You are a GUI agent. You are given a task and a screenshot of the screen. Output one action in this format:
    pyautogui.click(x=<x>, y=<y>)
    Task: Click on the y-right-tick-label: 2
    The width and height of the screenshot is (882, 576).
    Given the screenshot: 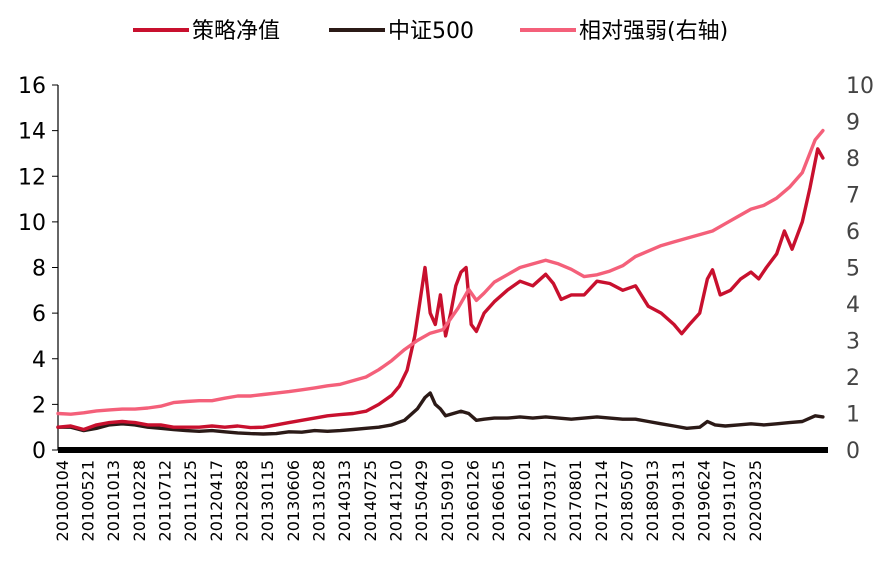 What is the action you would take?
    pyautogui.click(x=853, y=378)
    